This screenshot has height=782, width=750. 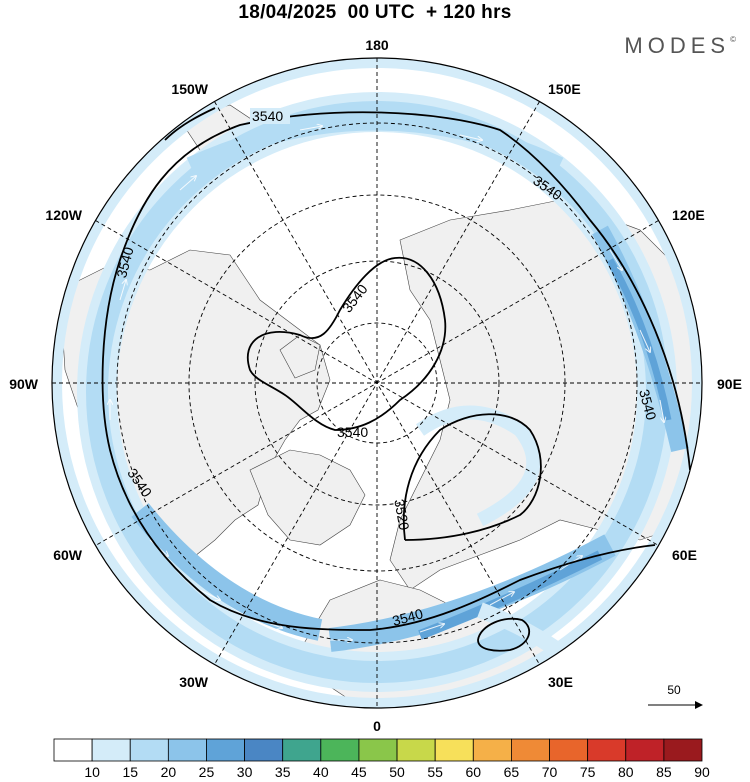 I want to click on lon-label-0: 0, so click(x=377, y=726).